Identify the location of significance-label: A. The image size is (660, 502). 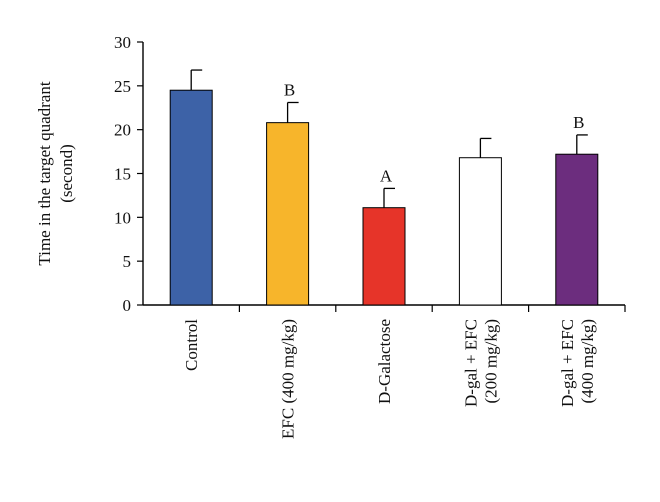
(386, 175).